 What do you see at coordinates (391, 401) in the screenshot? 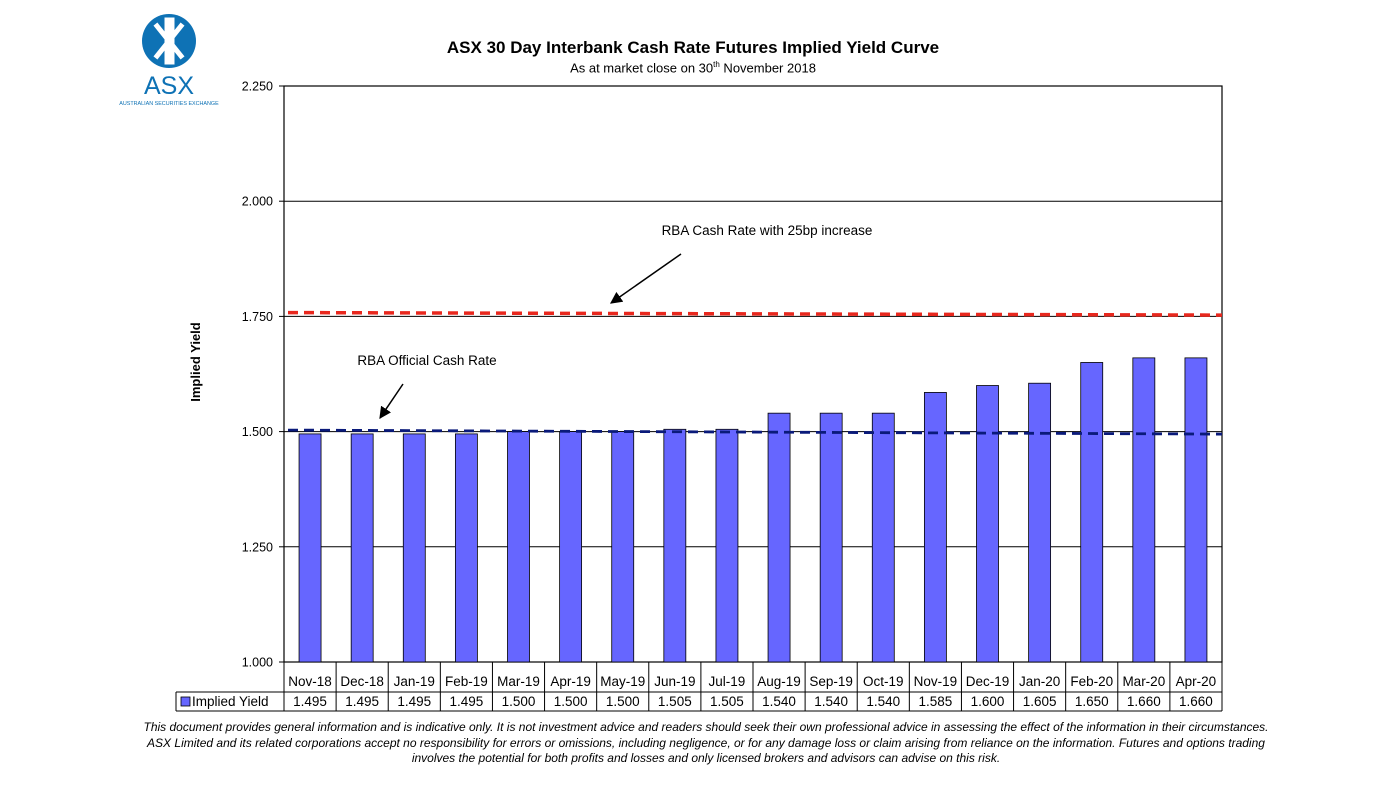
I see `annotation-arrow-official` at bounding box center [391, 401].